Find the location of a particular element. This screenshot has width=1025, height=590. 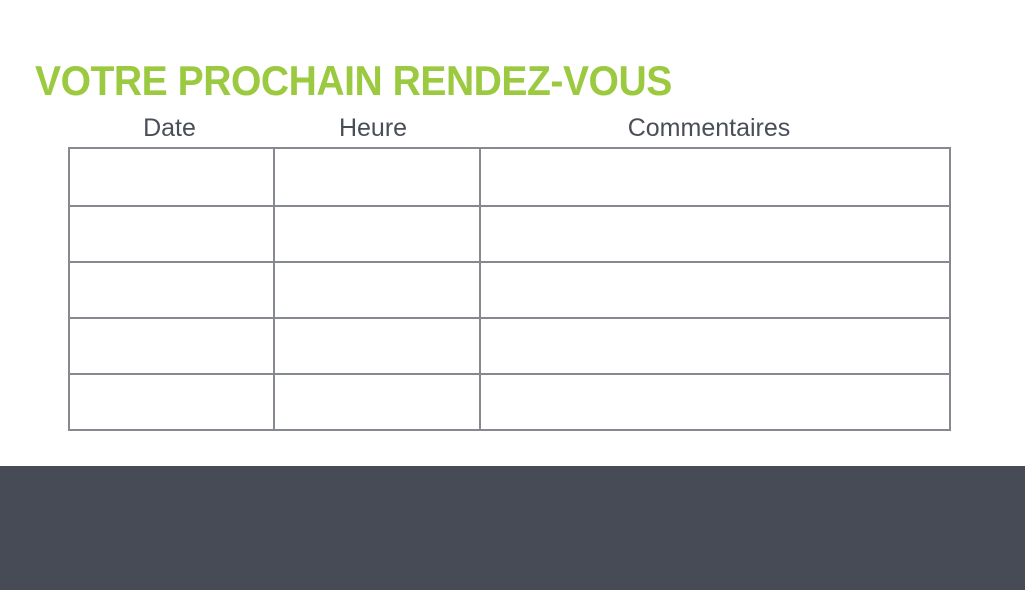

page-title: VOTRE PROCHAIN RENDEZ-VOUS is located at coordinates (353, 81).